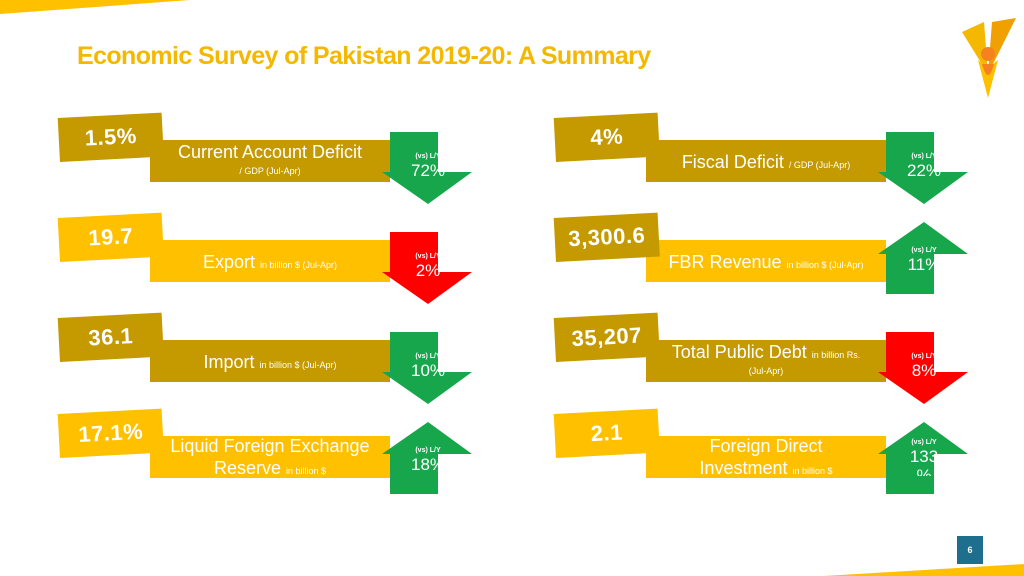  I want to click on change-value: 133, so click(924, 456).